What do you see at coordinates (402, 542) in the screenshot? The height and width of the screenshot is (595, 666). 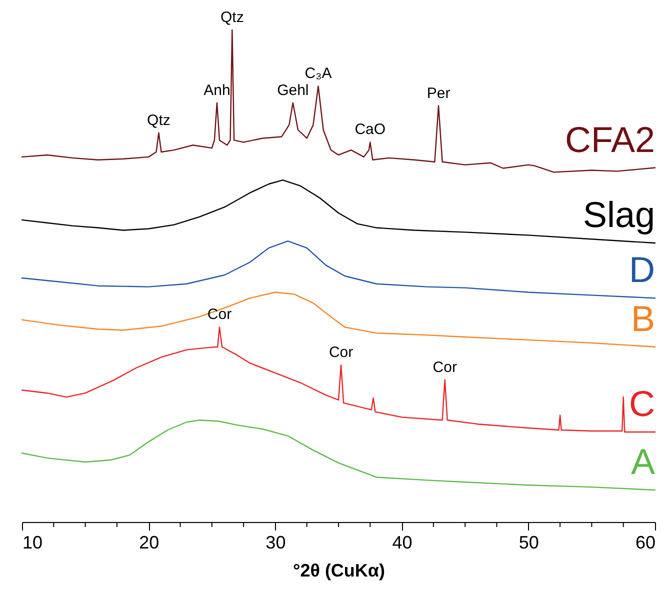 I see `x-tick-label: 40` at bounding box center [402, 542].